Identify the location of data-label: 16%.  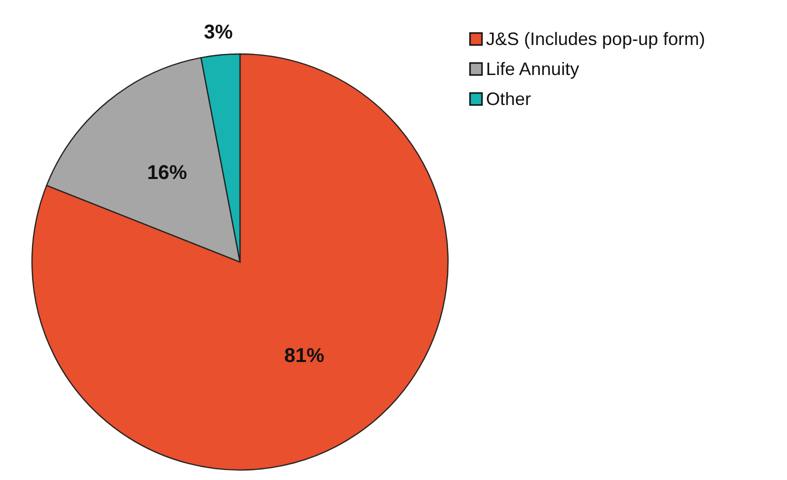
(167, 173).